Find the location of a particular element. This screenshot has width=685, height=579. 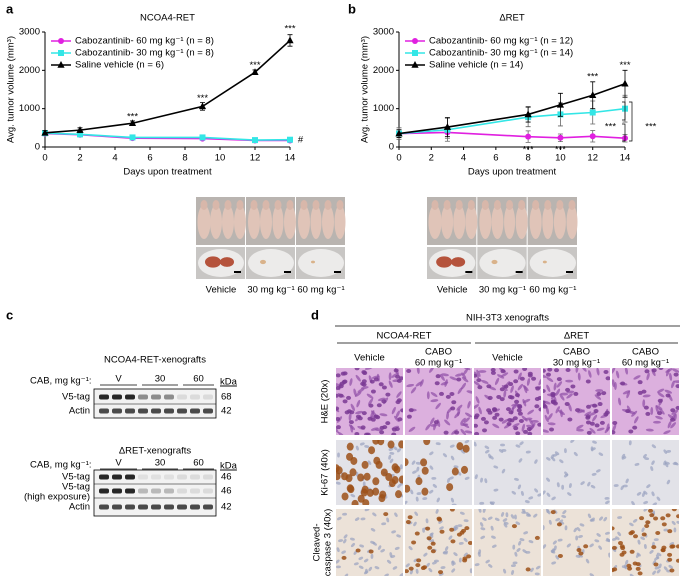

marker is located at coordinates (447, 126).